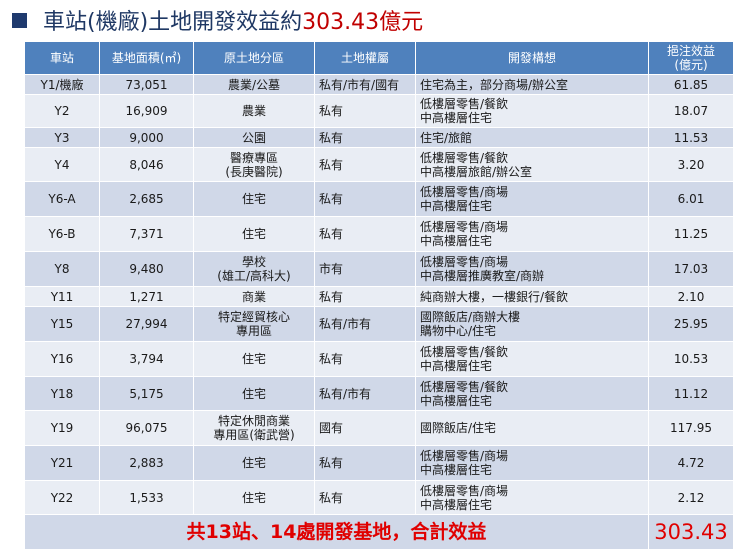 Image resolution: width=750 pixels, height=552 pixels. Describe the element at coordinates (62, 296) in the screenshot. I see `cell-station: Y11` at that location.